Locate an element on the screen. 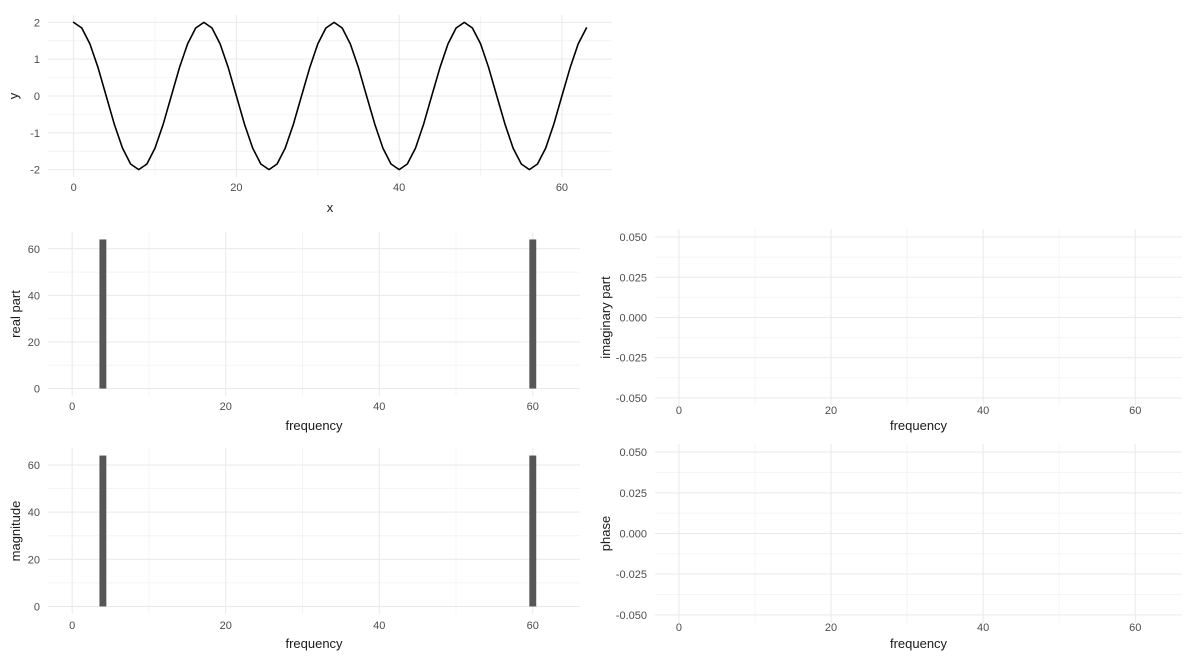 This screenshot has height=668, width=1200. signal-line is located at coordinates (330, 96).